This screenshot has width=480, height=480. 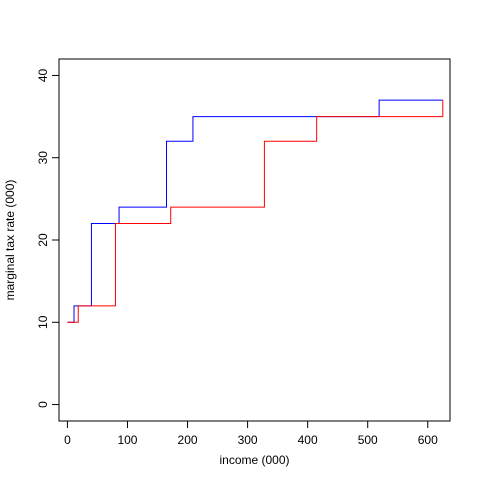 I want to click on y-tick-label: 10, so click(x=43, y=322).